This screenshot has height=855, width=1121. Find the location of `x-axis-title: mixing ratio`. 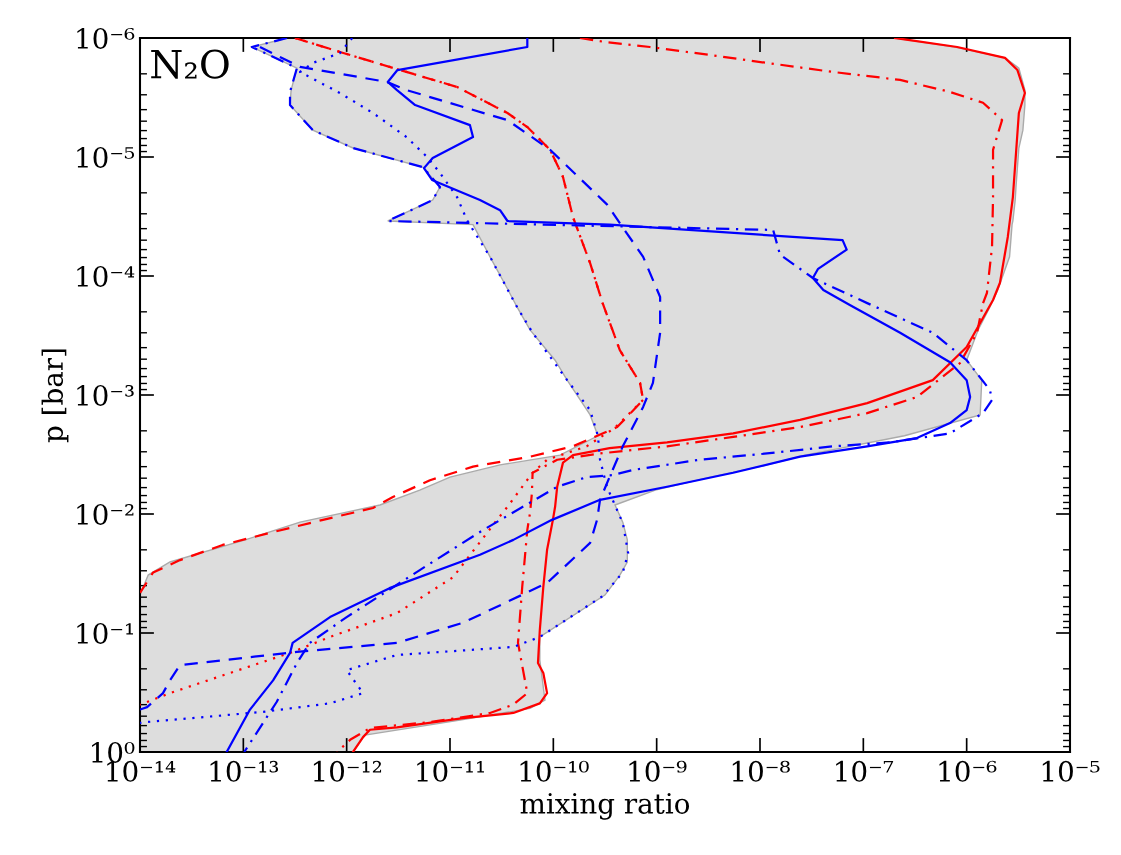

x-axis-title: mixing ratio is located at coordinates (605, 806).